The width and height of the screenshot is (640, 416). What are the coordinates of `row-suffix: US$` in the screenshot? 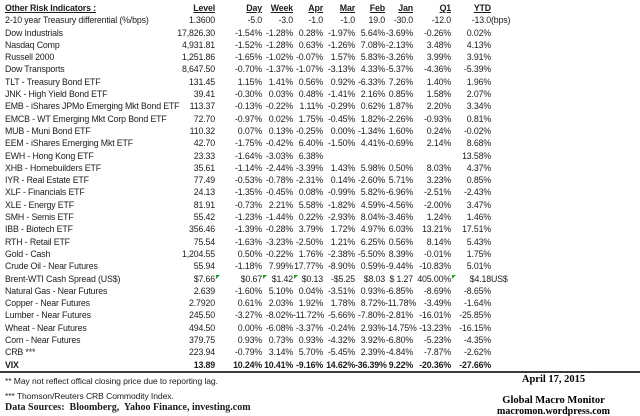 It's located at (499, 278).